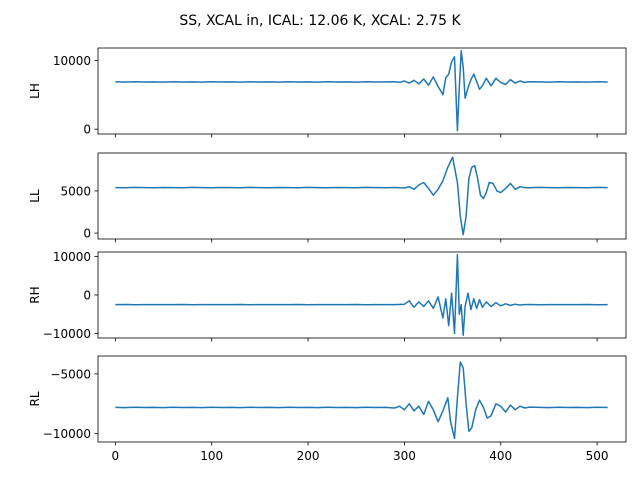 This screenshot has height=480, width=640. I want to click on y-axis-label: RH, so click(35, 294).